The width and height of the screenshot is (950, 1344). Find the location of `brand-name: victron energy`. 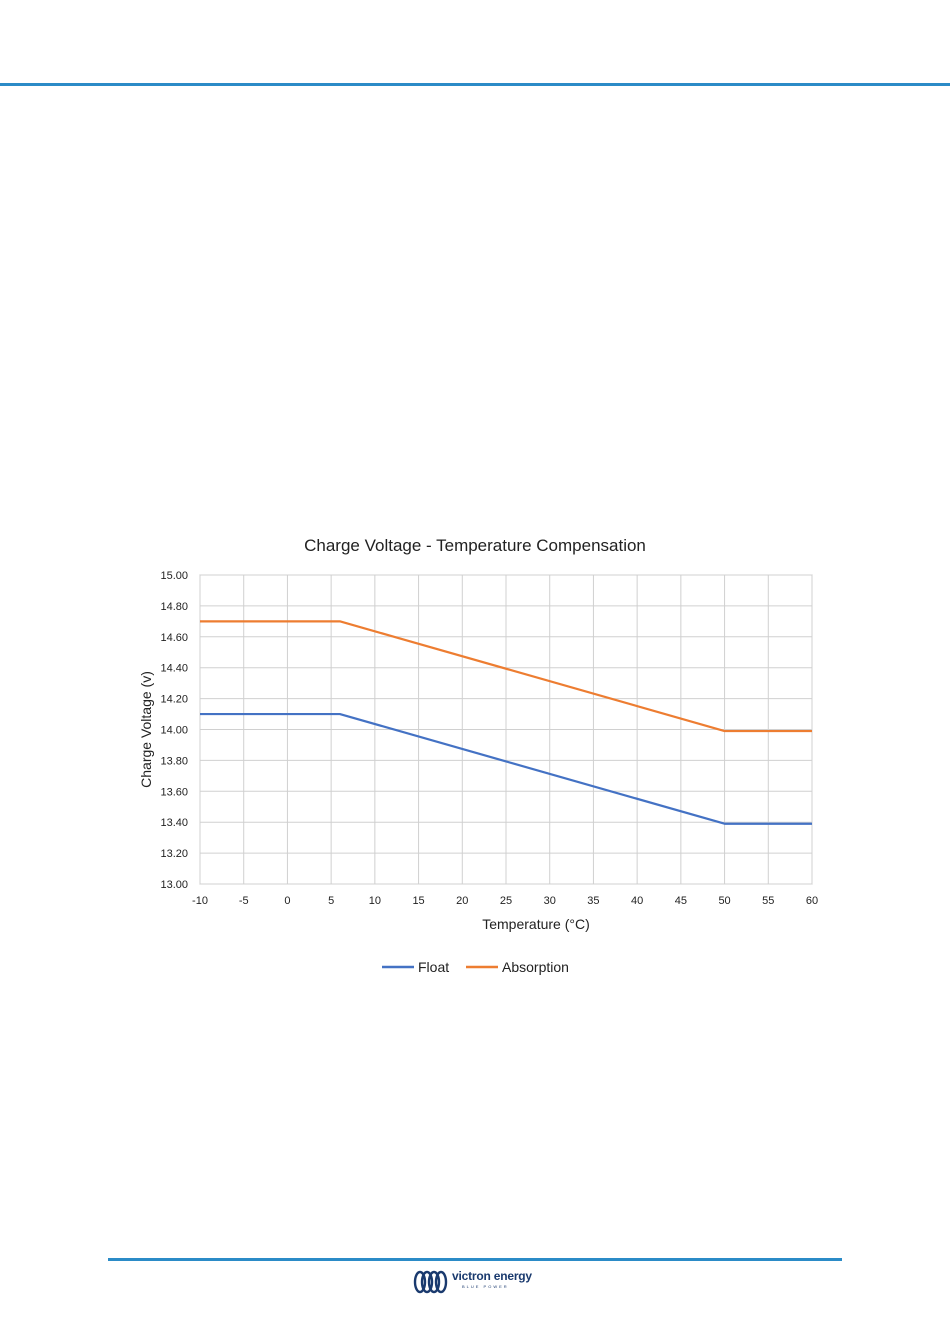

brand-name: victron energy is located at coordinates (492, 1276).